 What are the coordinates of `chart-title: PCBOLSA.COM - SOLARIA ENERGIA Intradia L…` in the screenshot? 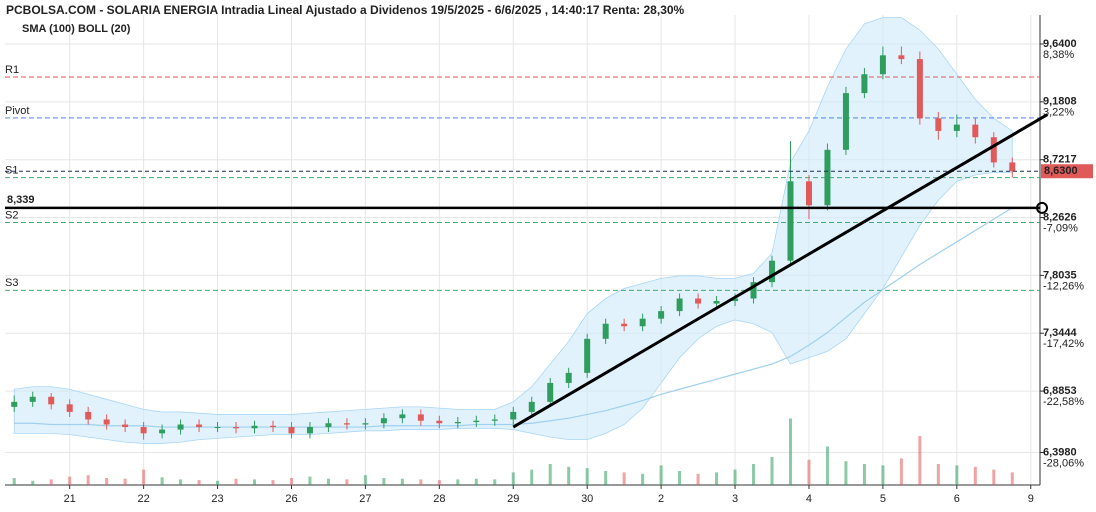 It's located at (345, 10).